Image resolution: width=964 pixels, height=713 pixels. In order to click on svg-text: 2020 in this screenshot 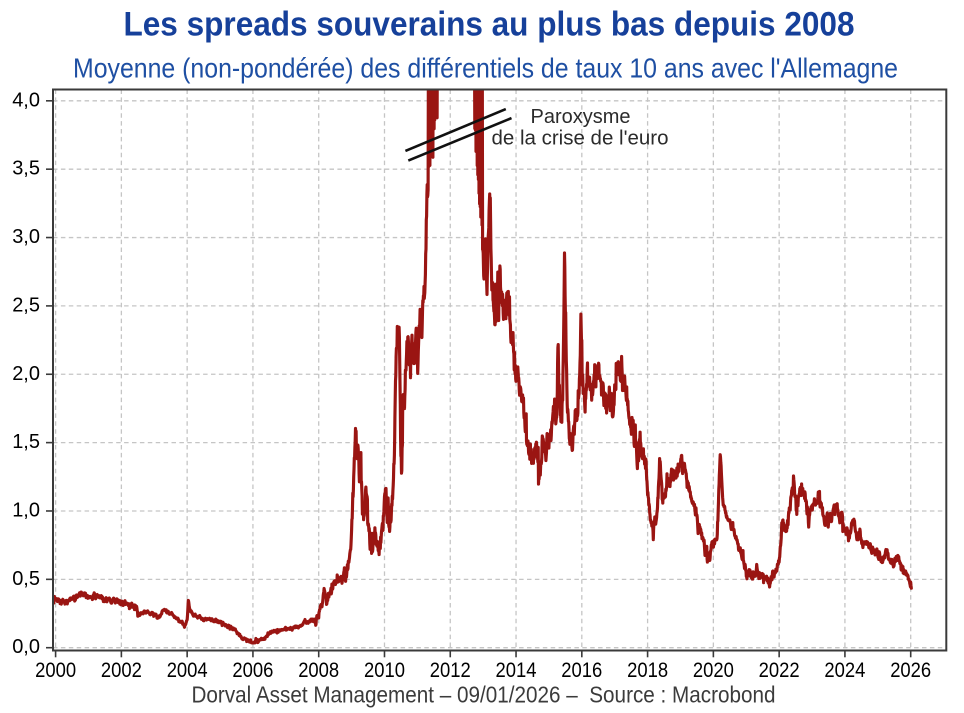, I will do `click(713, 670)`.